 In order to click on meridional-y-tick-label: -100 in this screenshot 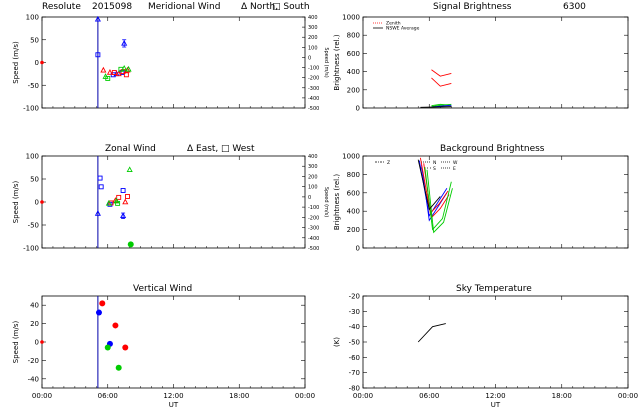, I will do `click(31, 109)`.